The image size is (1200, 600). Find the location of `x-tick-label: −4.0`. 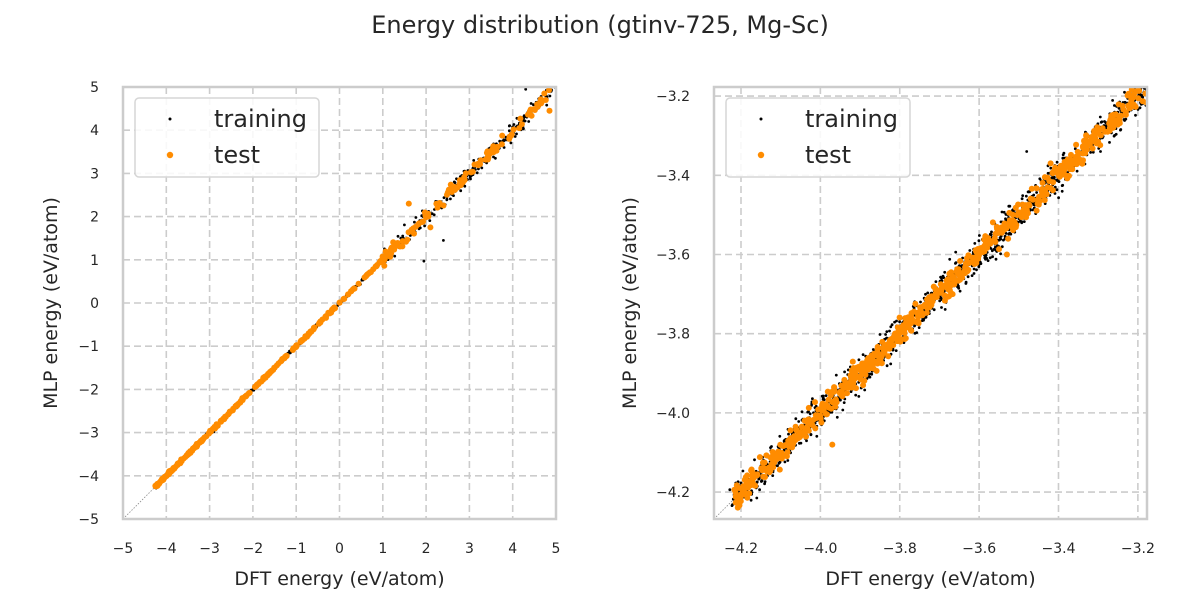

x-tick-label: −4.0 is located at coordinates (820, 549).